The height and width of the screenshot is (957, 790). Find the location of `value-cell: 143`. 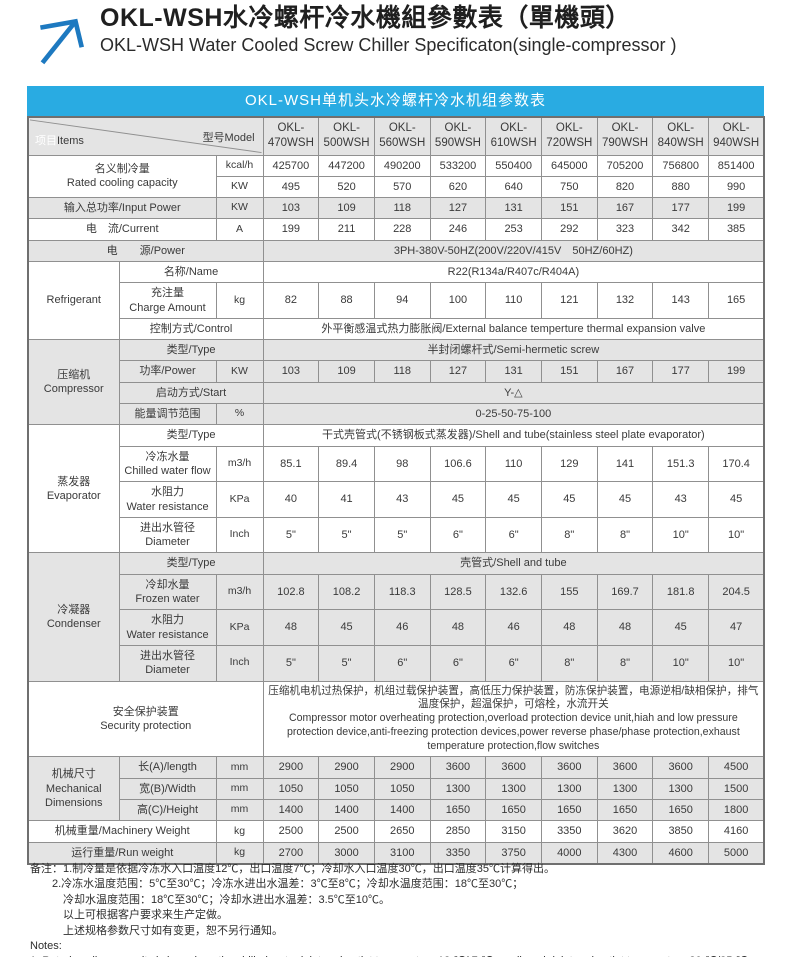

value-cell: 143 is located at coordinates (681, 300).